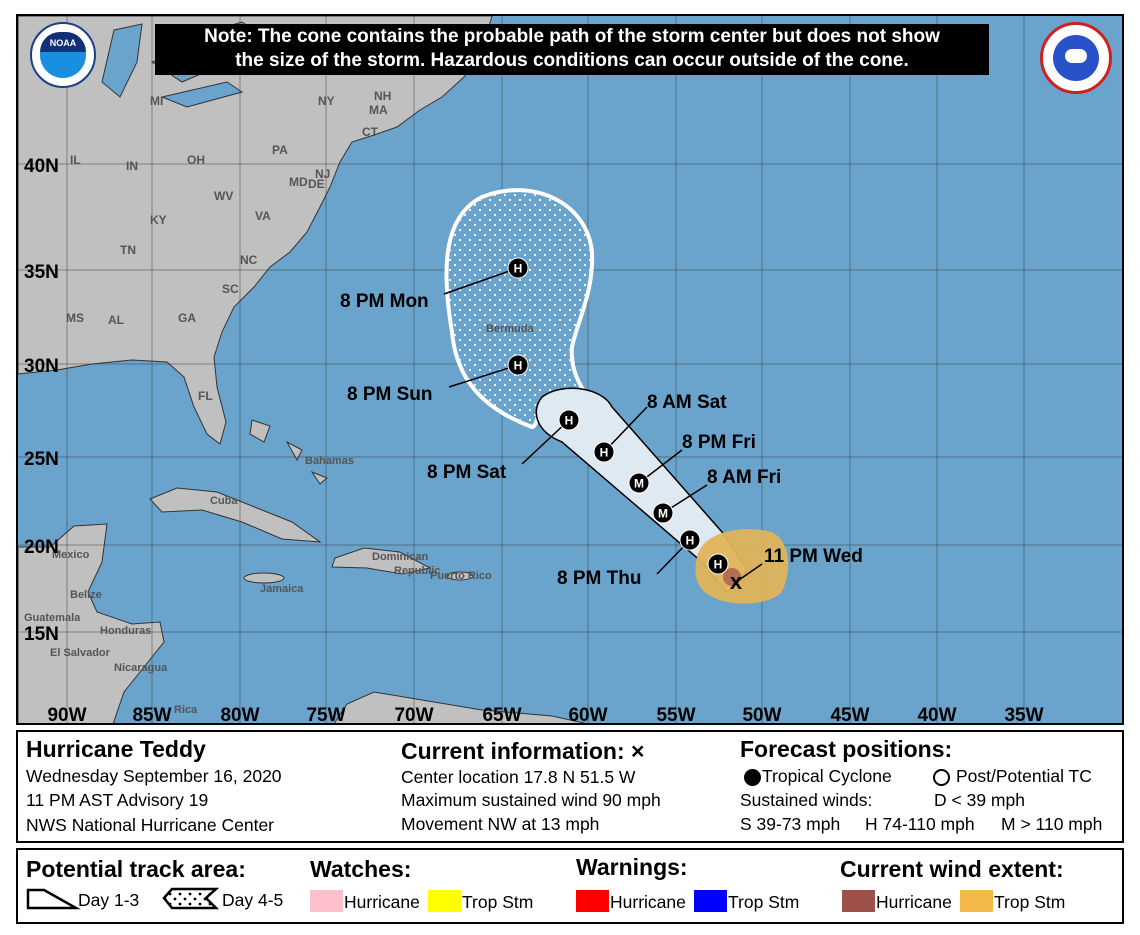 This screenshot has height=935, width=1140. I want to click on lat-label: 20N, so click(41, 547).